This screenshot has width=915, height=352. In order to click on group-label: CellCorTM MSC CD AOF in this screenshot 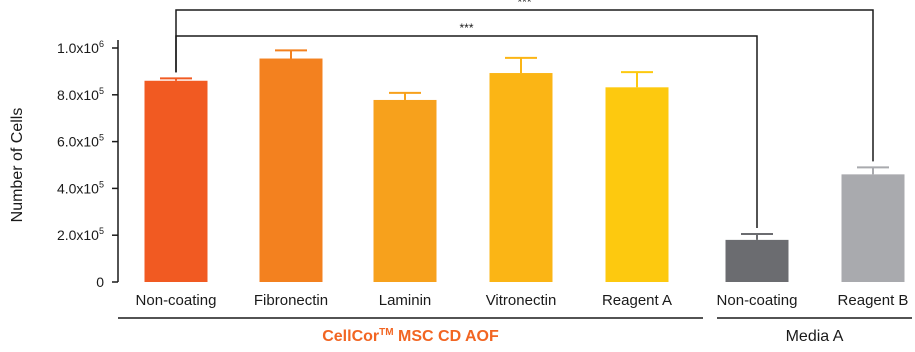, I will do `click(410, 336)`.